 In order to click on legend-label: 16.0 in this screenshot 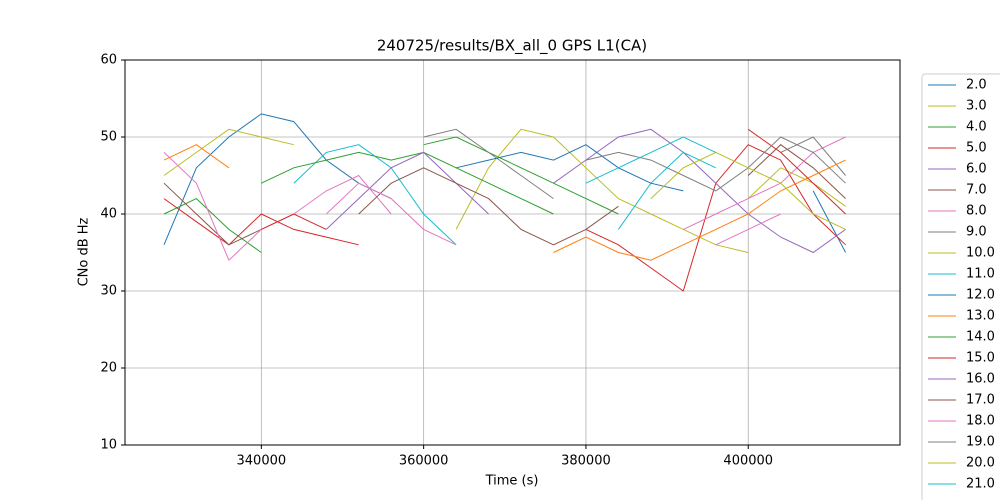, I will do `click(980, 379)`.